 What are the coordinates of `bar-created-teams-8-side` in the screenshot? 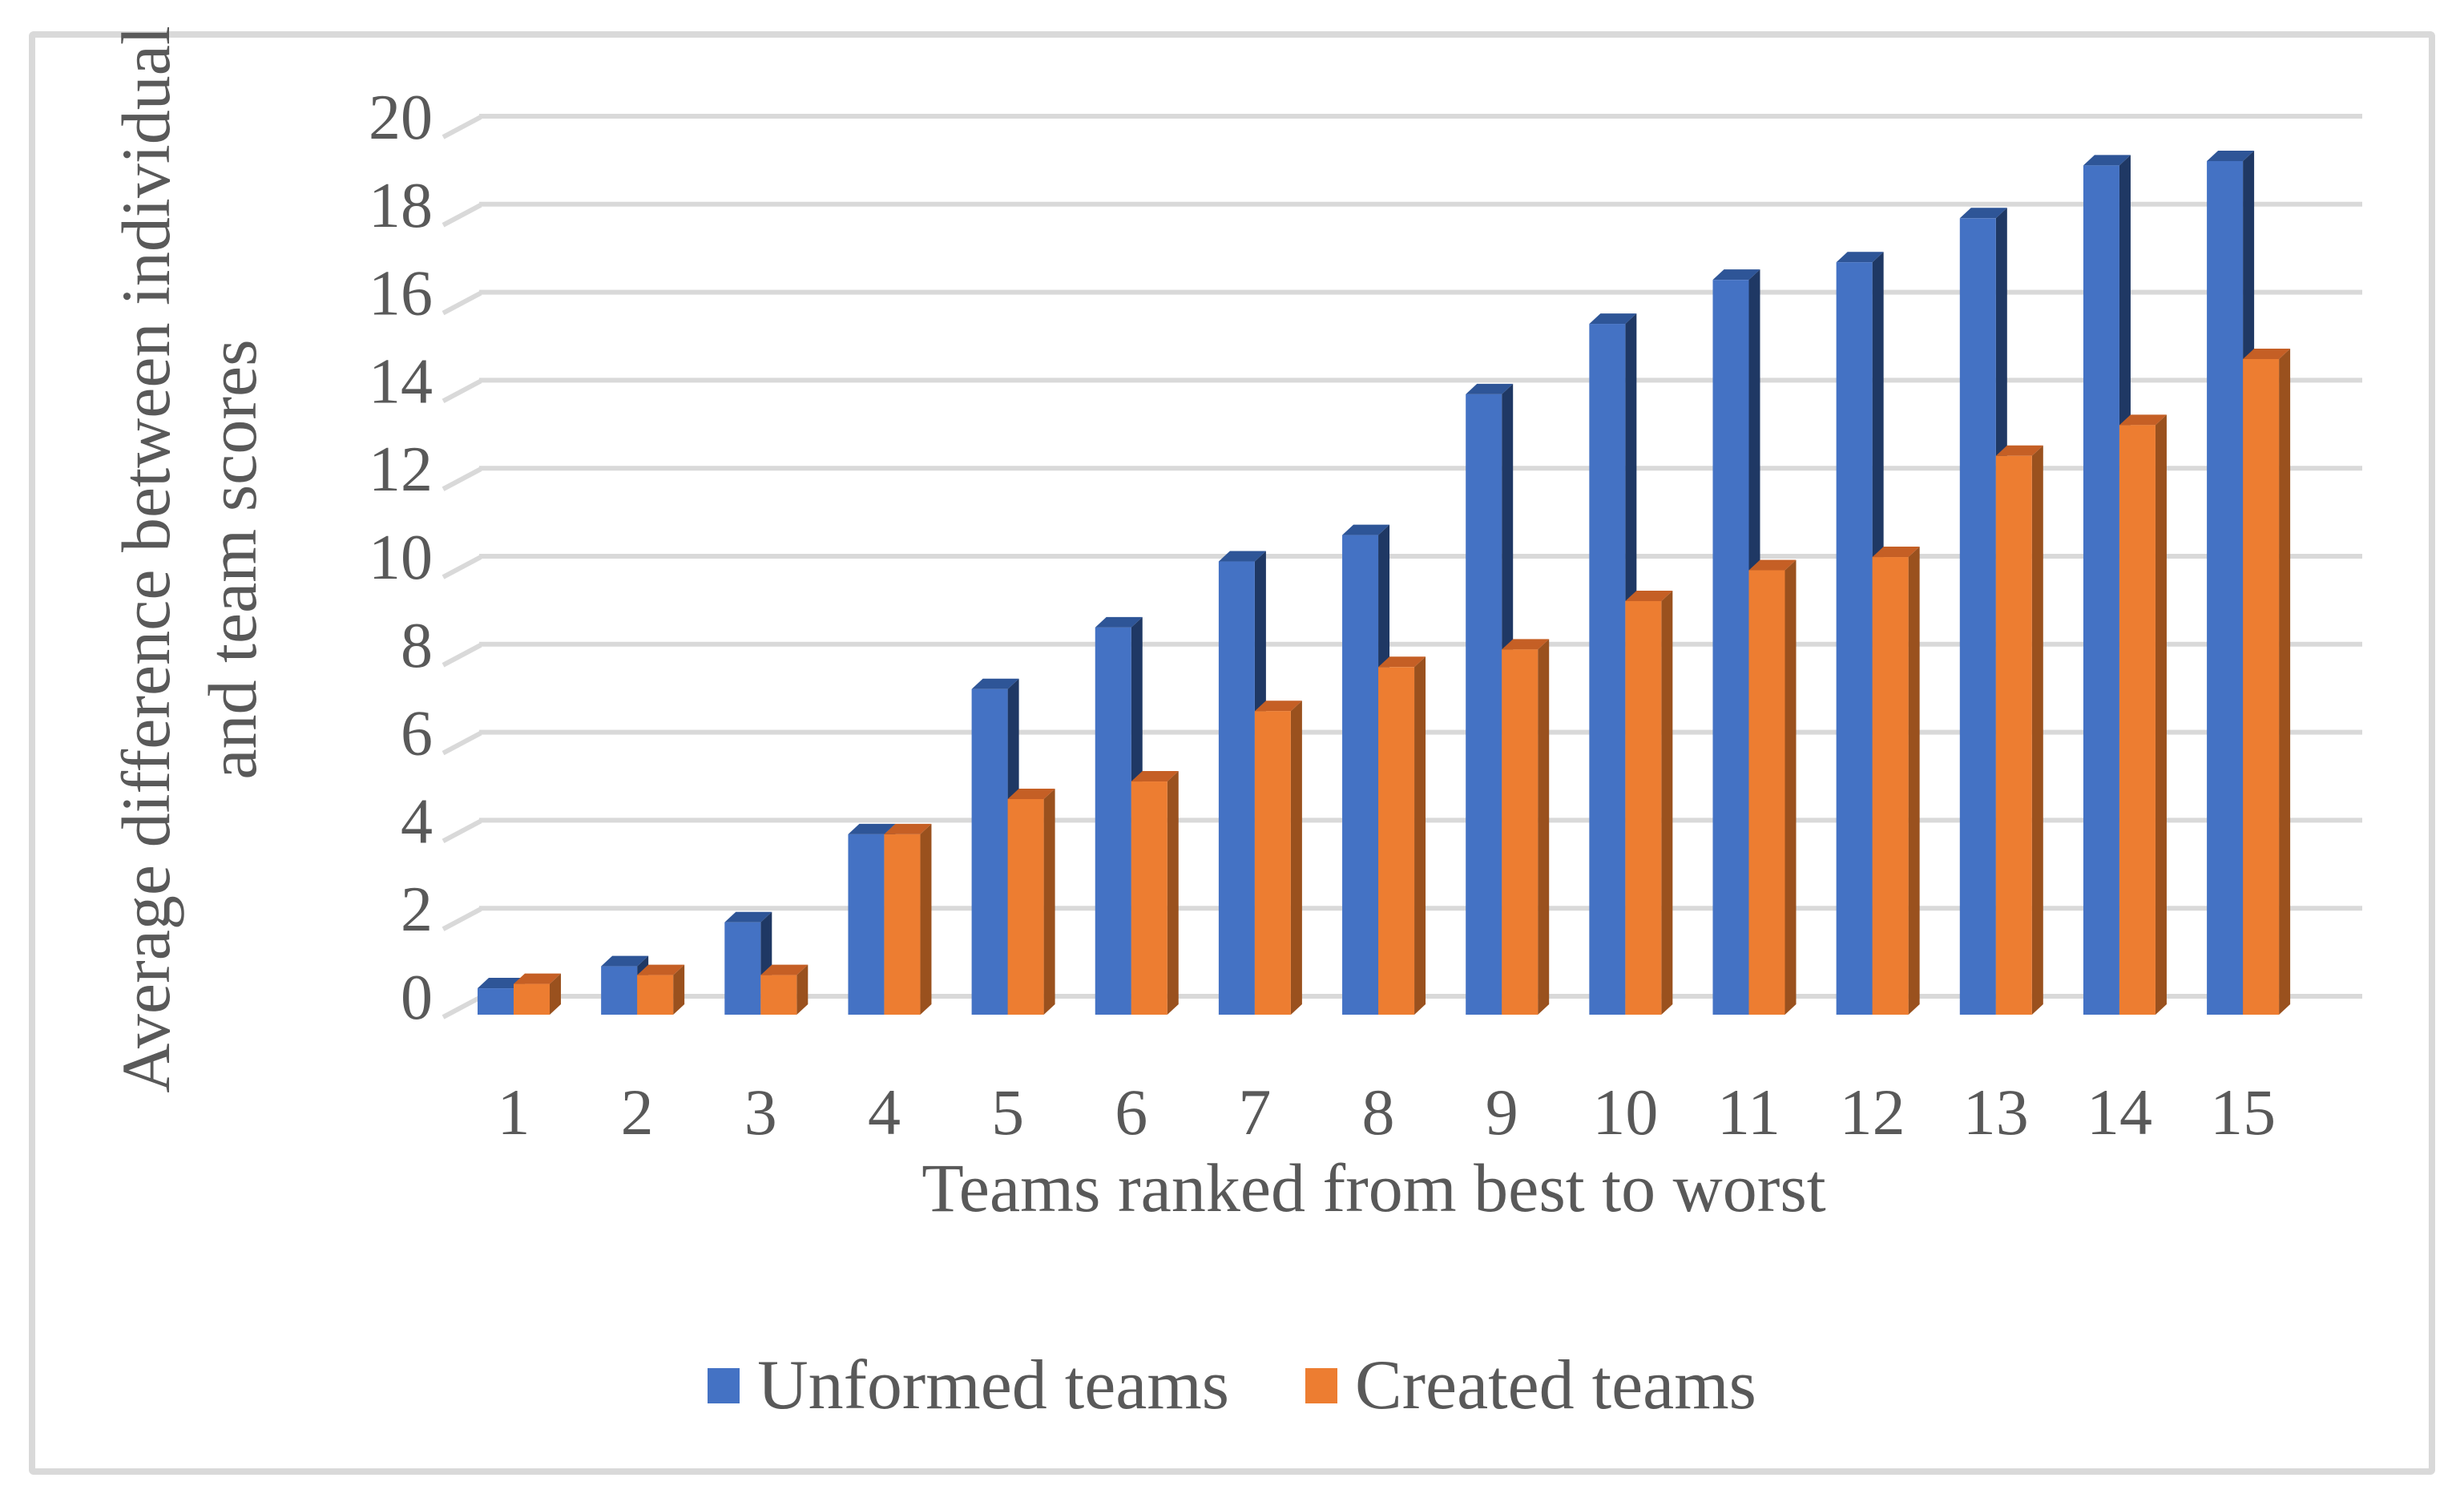 It's located at (1420, 836).